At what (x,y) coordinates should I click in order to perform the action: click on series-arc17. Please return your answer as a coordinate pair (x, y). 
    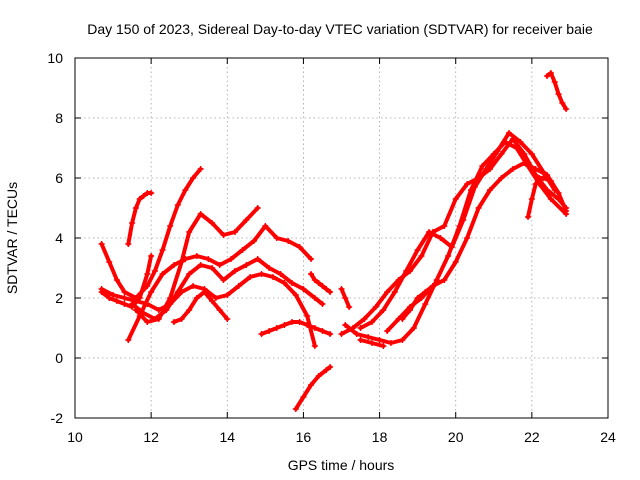
    Looking at the image, I should click on (557, 91).